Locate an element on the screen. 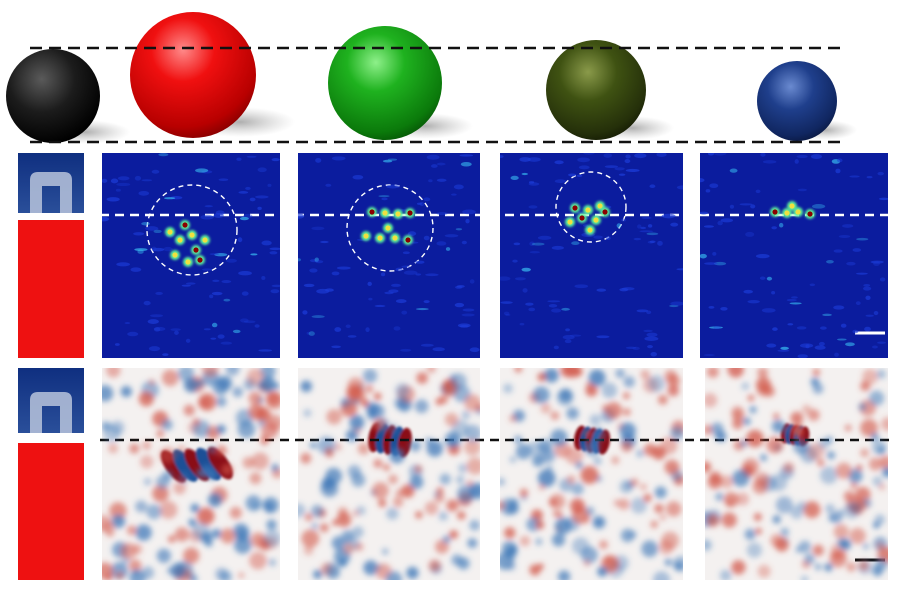 This screenshot has width=900, height=600. sphere-red is located at coordinates (193, 75).